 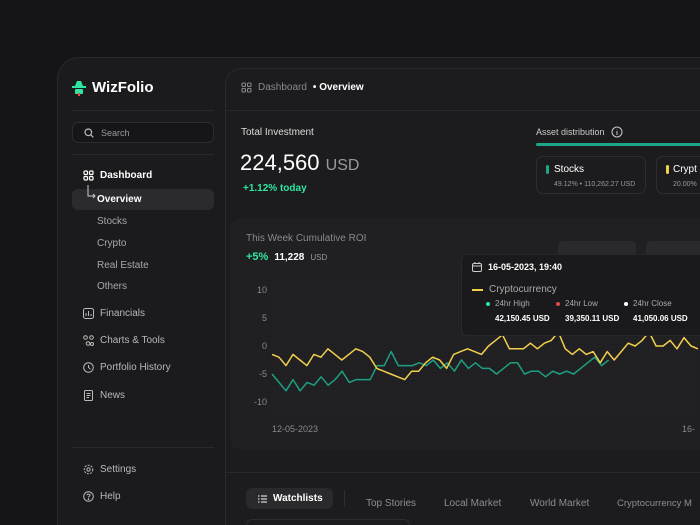 What do you see at coordinates (280, 162) in the screenshot?
I see `amount-value: 224,560` at bounding box center [280, 162].